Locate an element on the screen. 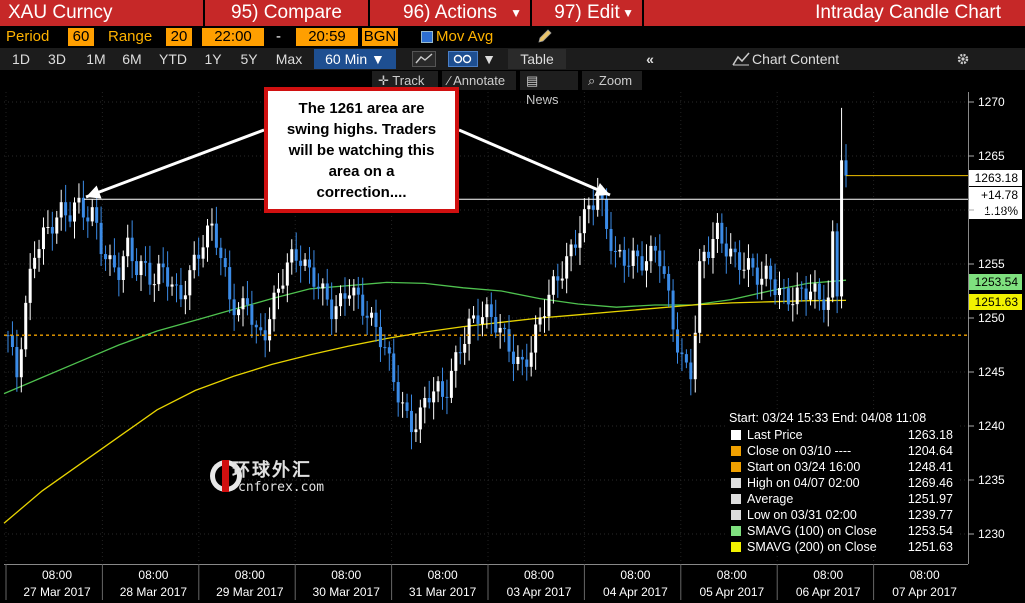 The height and width of the screenshot is (603, 1025). gear-icon is located at coordinates (963, 59).